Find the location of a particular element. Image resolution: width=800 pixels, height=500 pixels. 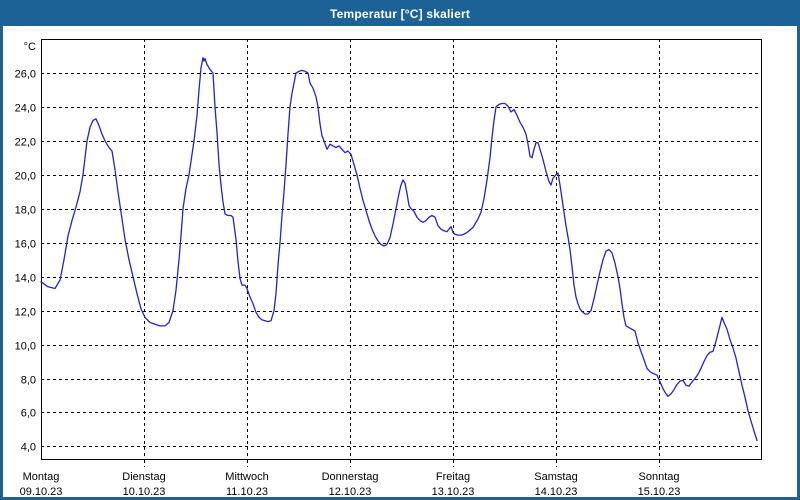

day-date-label: 13.10.23 is located at coordinates (453, 491).